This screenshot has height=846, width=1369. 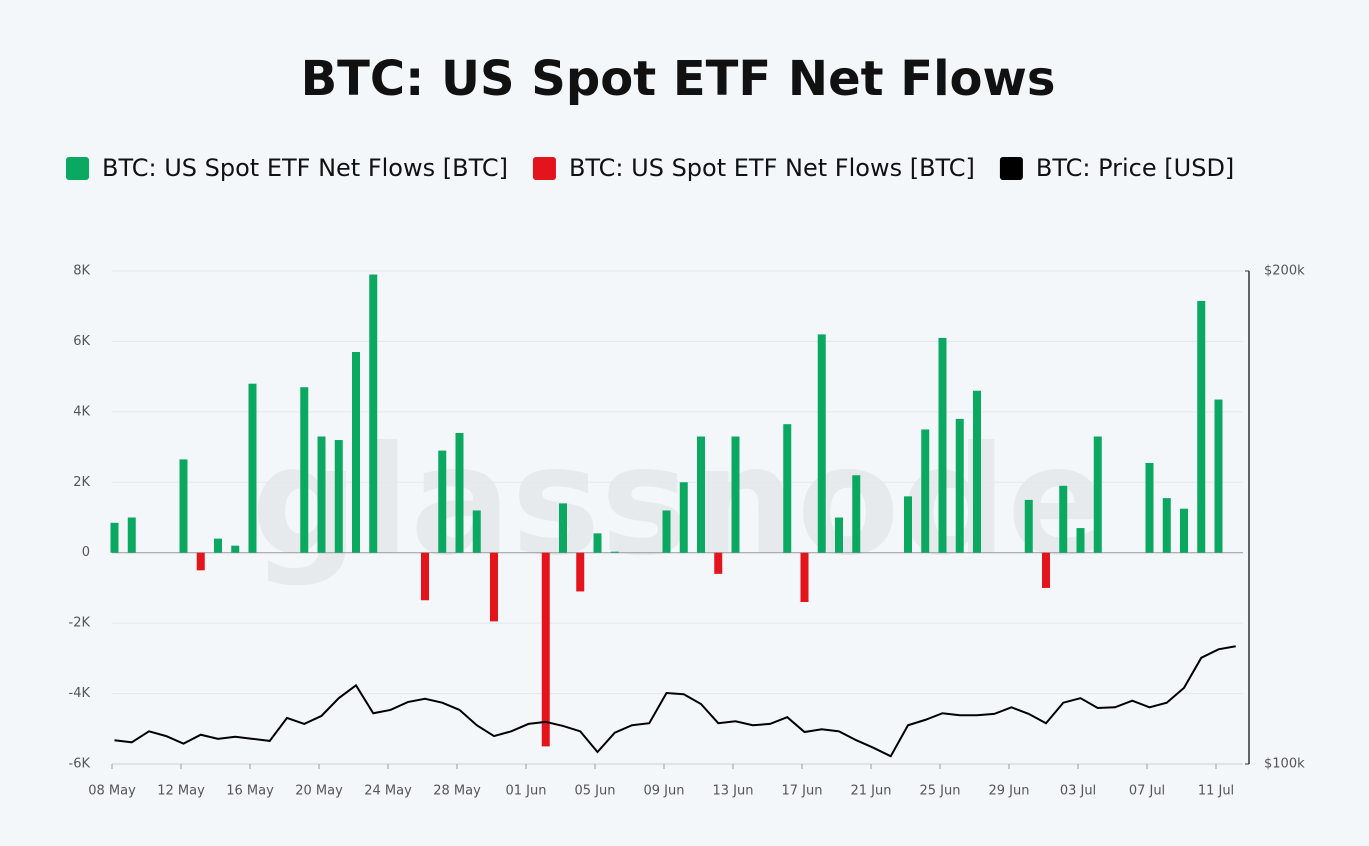 What do you see at coordinates (675, 701) in the screenshot?
I see `price-line` at bounding box center [675, 701].